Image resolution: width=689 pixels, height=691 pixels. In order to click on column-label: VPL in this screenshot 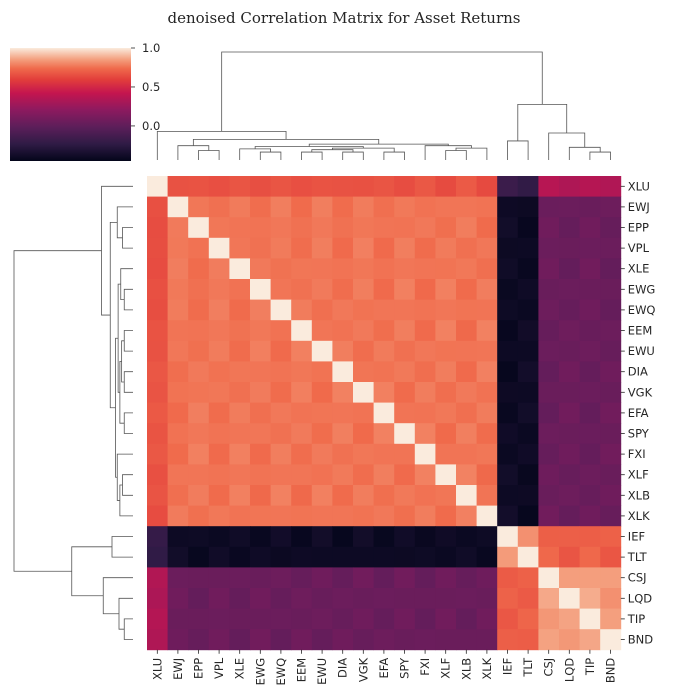, I will do `click(219, 668)`.